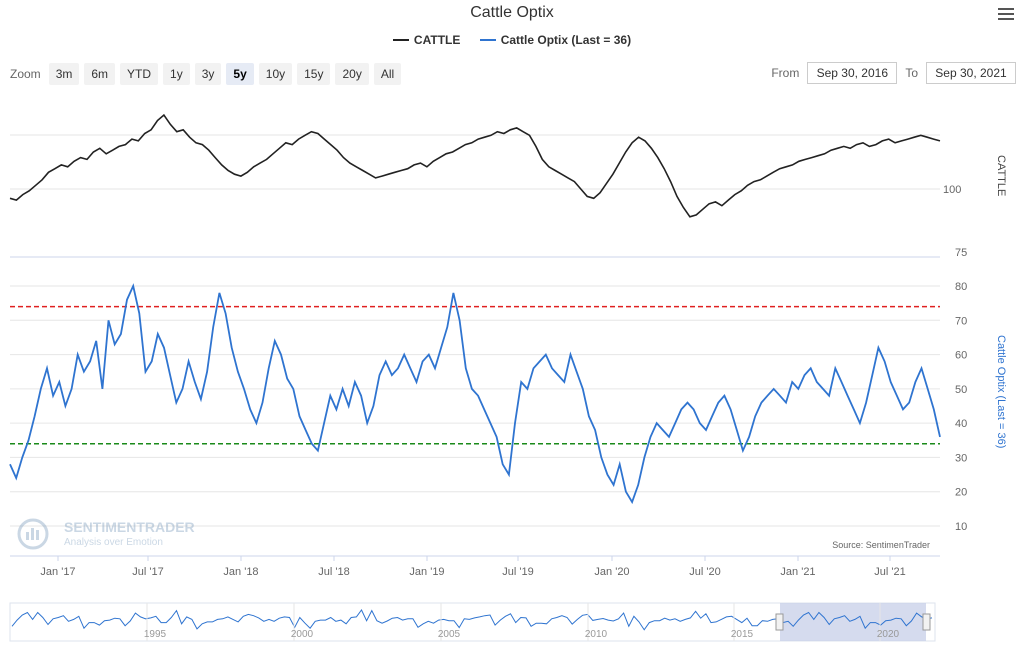 The image size is (1024, 646). I want to click on y-axis-title-upper: CATTLE, so click(1001, 175).